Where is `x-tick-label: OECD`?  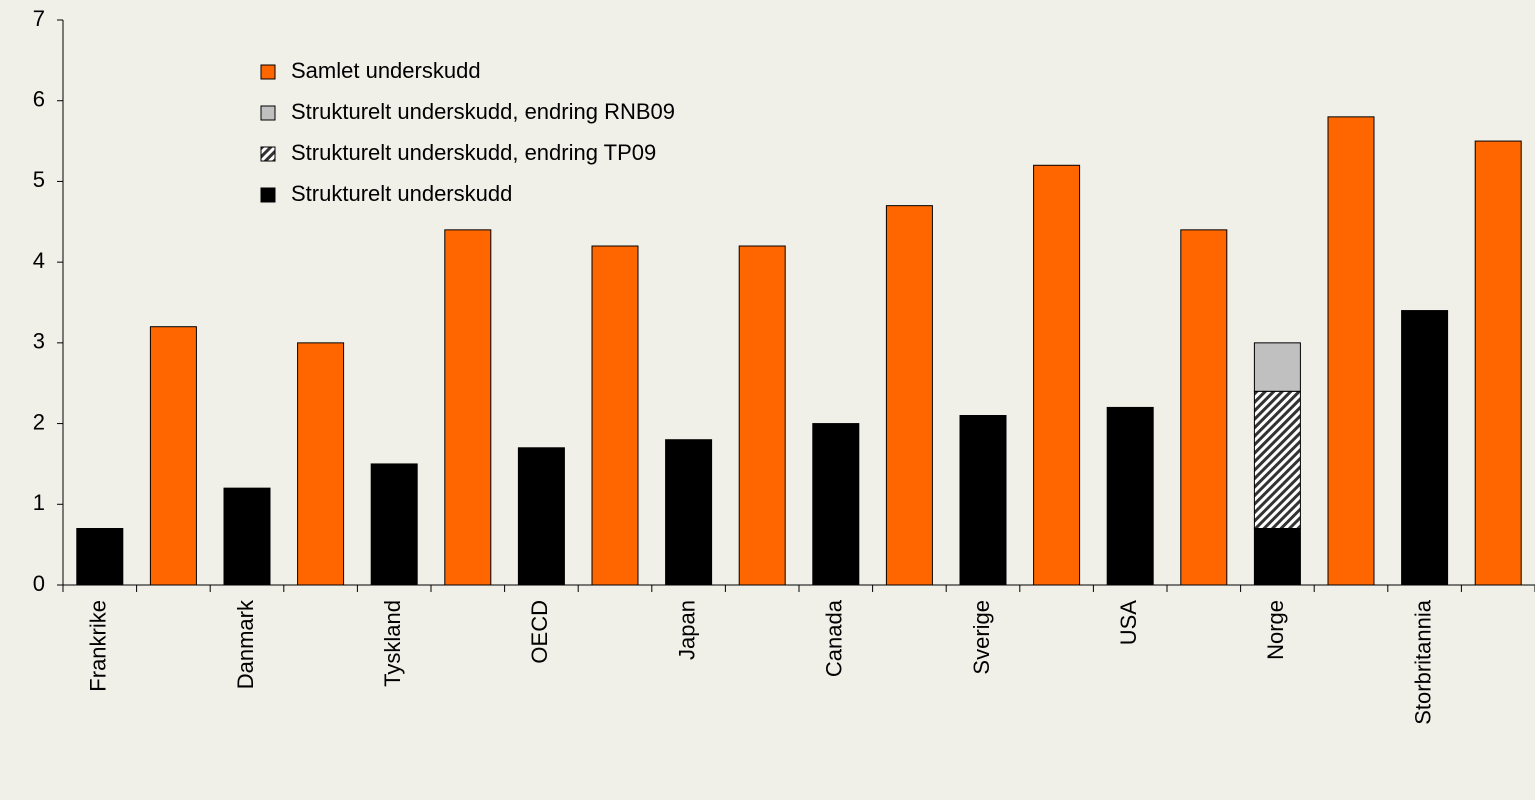 x-tick-label: OECD is located at coordinates (539, 632).